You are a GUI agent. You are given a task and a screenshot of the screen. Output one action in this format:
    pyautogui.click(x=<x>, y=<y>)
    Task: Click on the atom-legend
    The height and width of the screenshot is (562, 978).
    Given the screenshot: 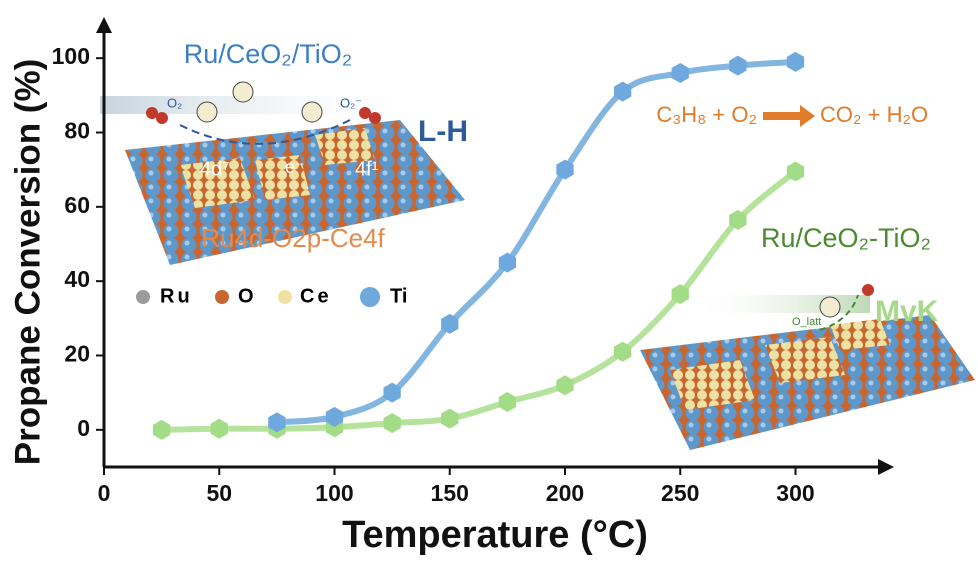 What is the action you would take?
    pyautogui.click(x=258, y=297)
    